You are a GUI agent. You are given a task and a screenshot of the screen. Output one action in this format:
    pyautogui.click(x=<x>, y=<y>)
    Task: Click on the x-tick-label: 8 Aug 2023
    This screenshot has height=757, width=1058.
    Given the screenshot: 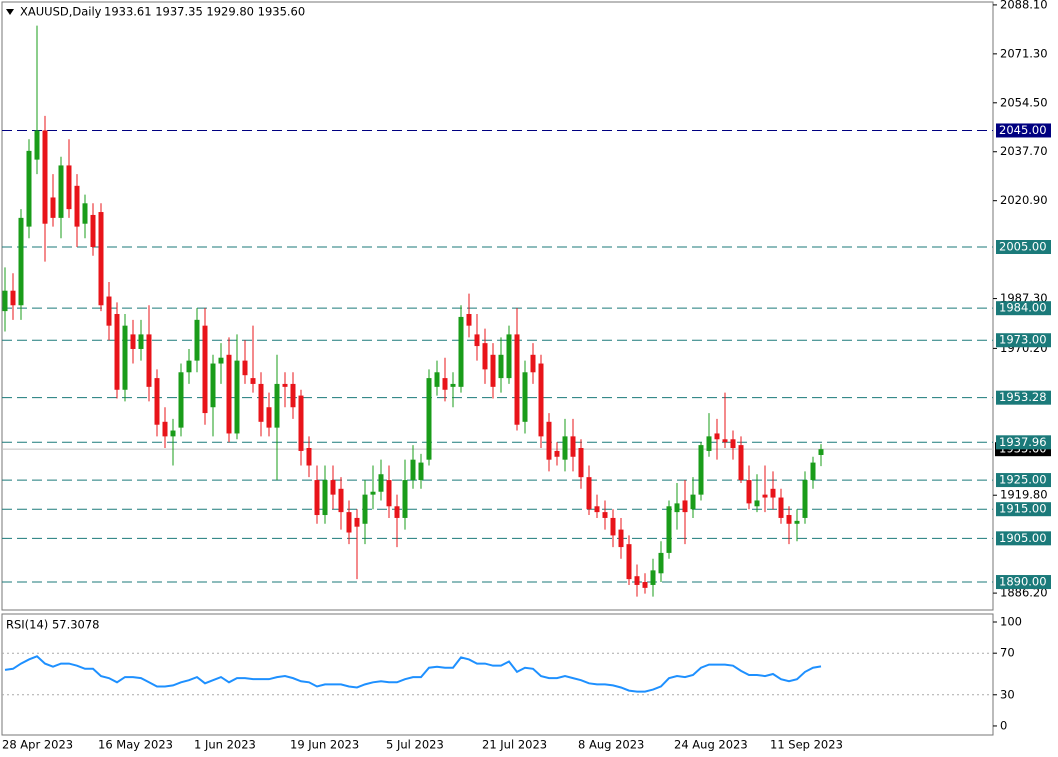 What is the action you would take?
    pyautogui.click(x=611, y=745)
    